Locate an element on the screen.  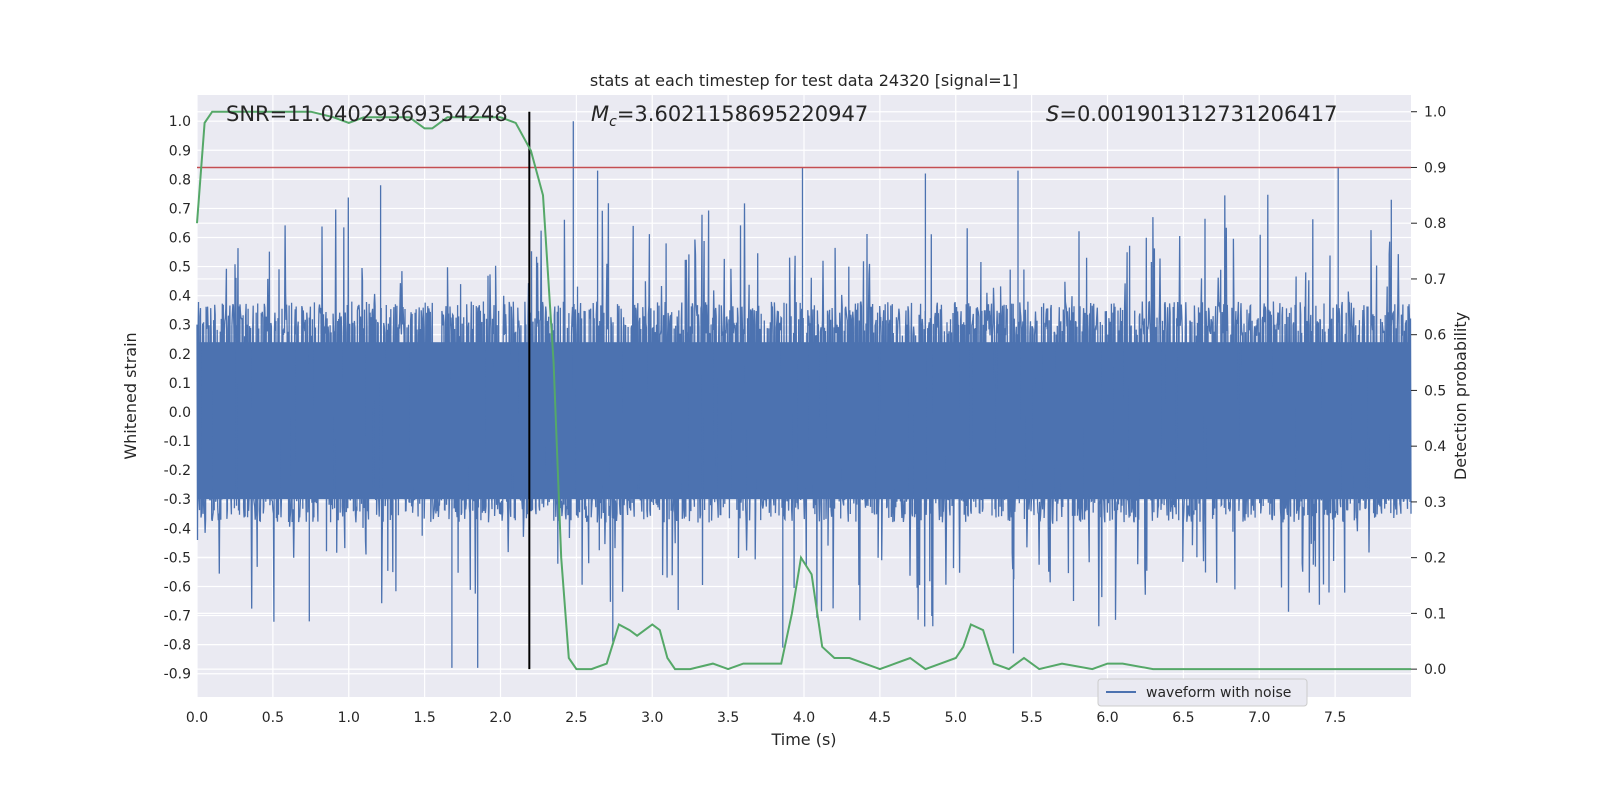
y-left-tick-label: -0.4 is located at coordinates (177, 529).